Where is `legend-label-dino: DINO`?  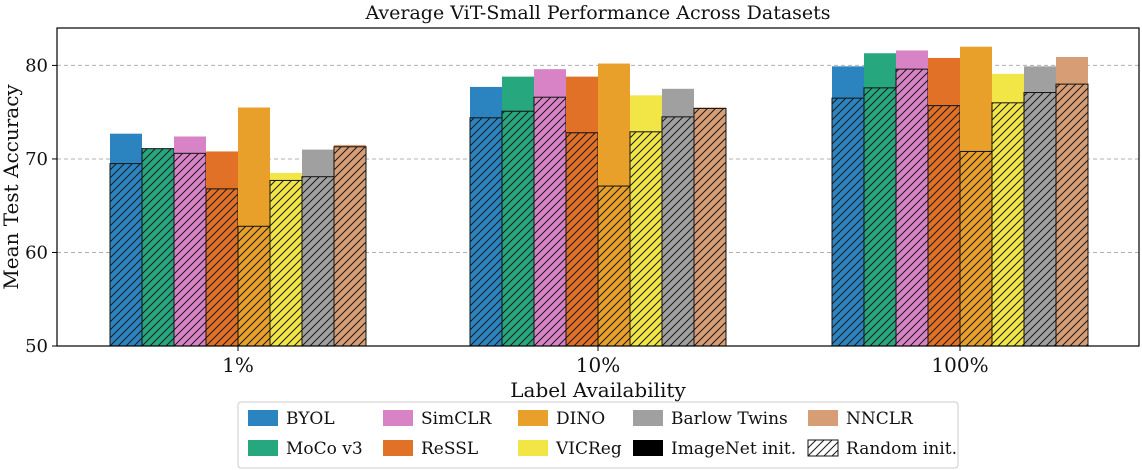
legend-label-dino: DINO is located at coordinates (580, 419).